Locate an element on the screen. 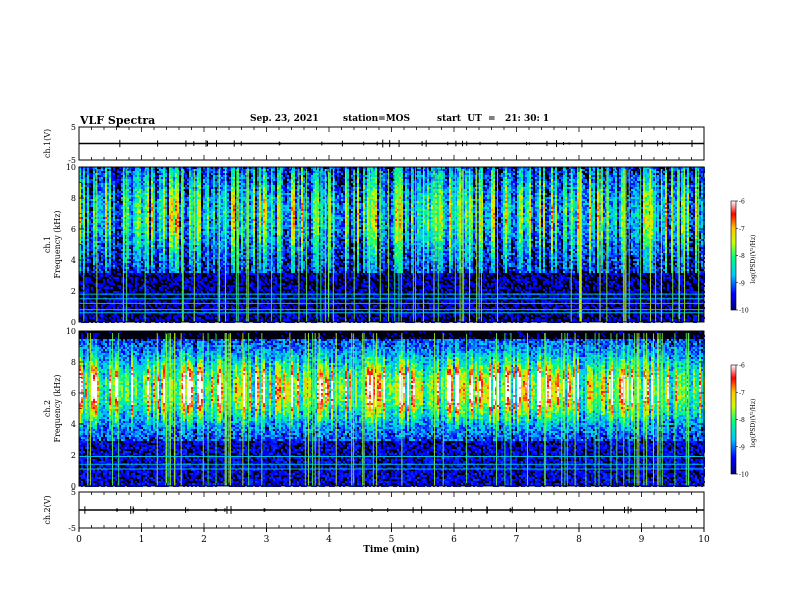 The height and width of the screenshot is (612, 792). spectrogram-2-ytick-2: 2 is located at coordinates (73, 455).